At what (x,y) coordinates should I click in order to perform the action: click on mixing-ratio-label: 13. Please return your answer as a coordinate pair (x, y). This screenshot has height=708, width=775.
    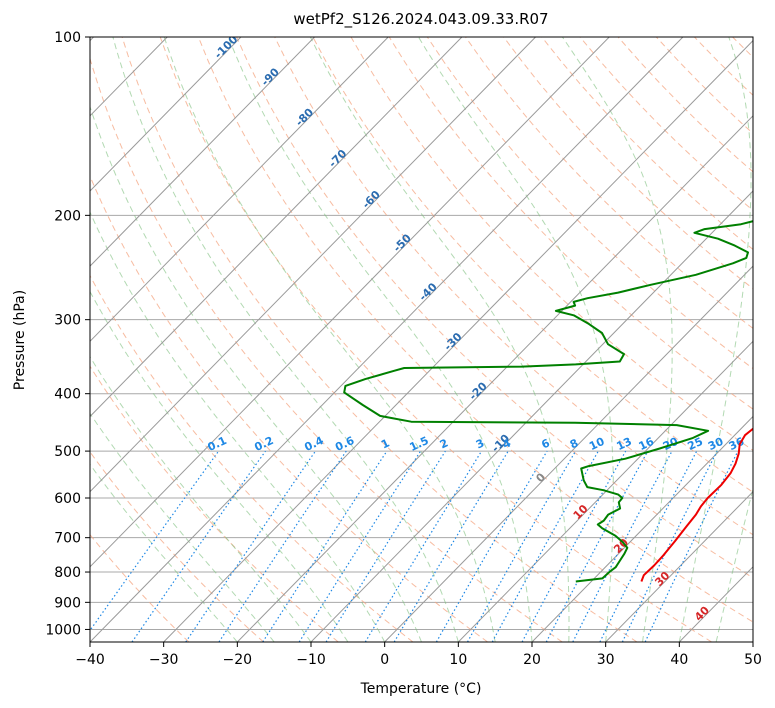
    Looking at the image, I should click on (624, 444).